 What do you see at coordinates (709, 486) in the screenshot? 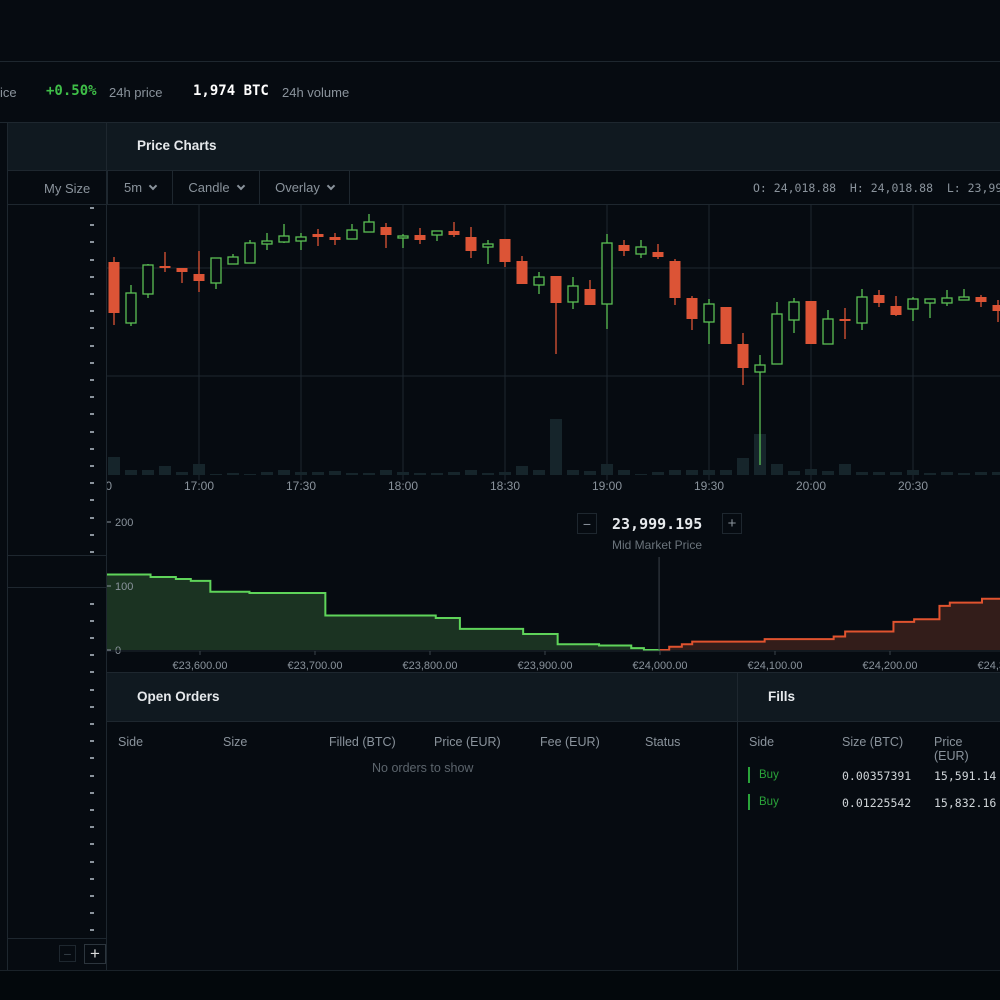
I see `time-axis-label: 19:30` at bounding box center [709, 486].